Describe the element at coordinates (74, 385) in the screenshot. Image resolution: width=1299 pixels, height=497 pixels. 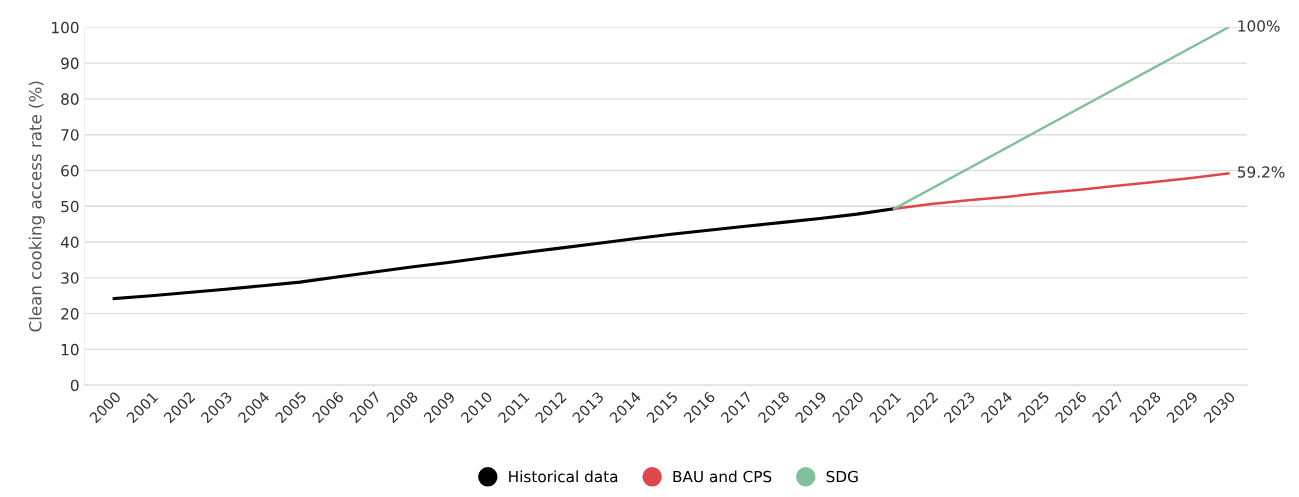
I see `y-tick-label: 0` at that location.